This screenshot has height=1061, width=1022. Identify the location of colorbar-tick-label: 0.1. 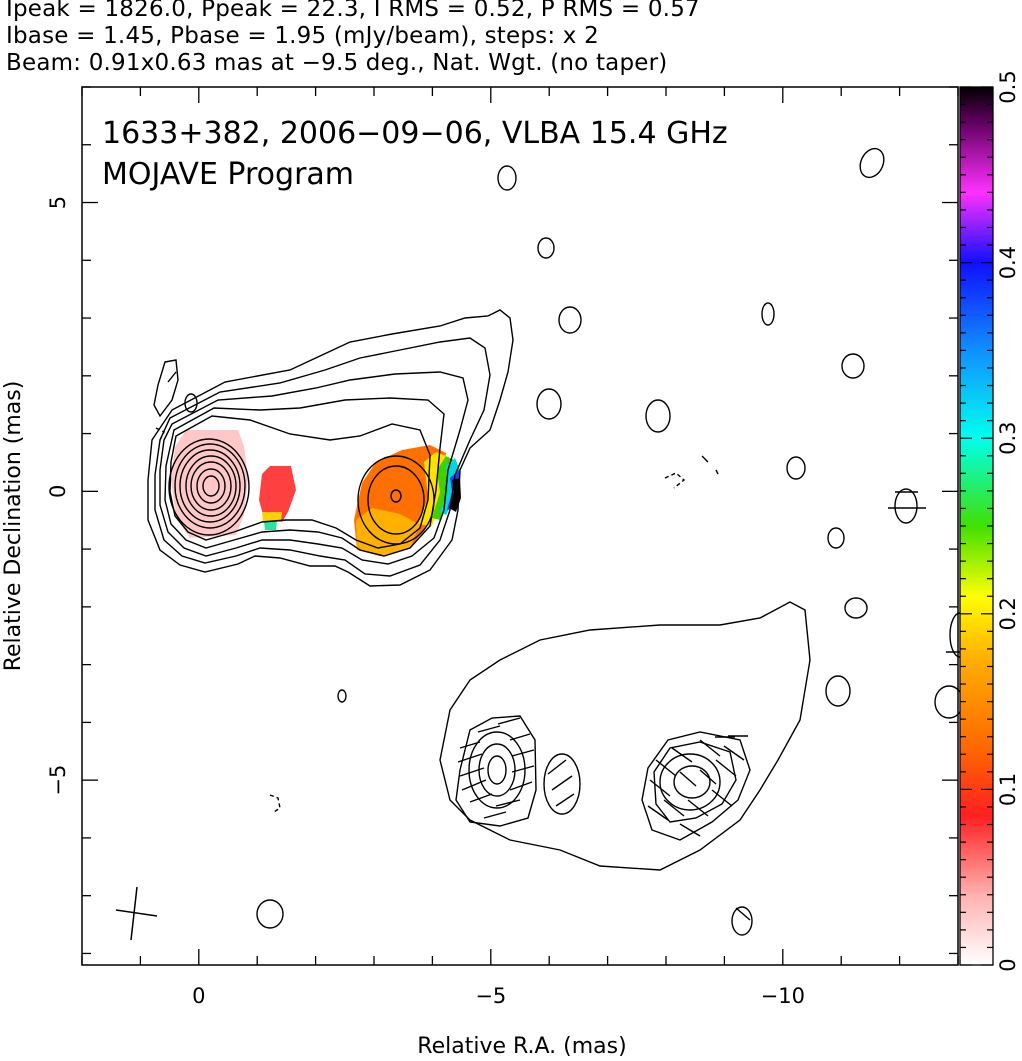
(1008, 789).